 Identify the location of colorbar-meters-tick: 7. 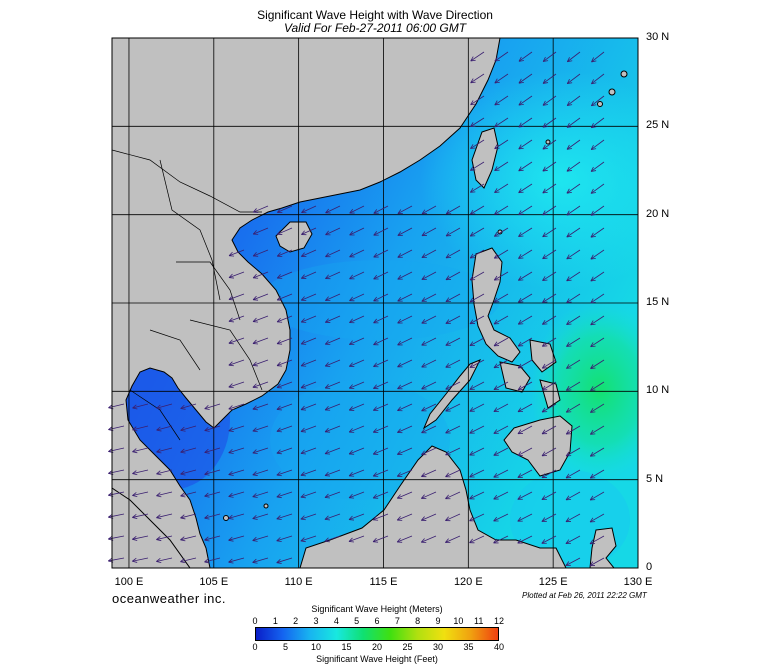
(397, 621).